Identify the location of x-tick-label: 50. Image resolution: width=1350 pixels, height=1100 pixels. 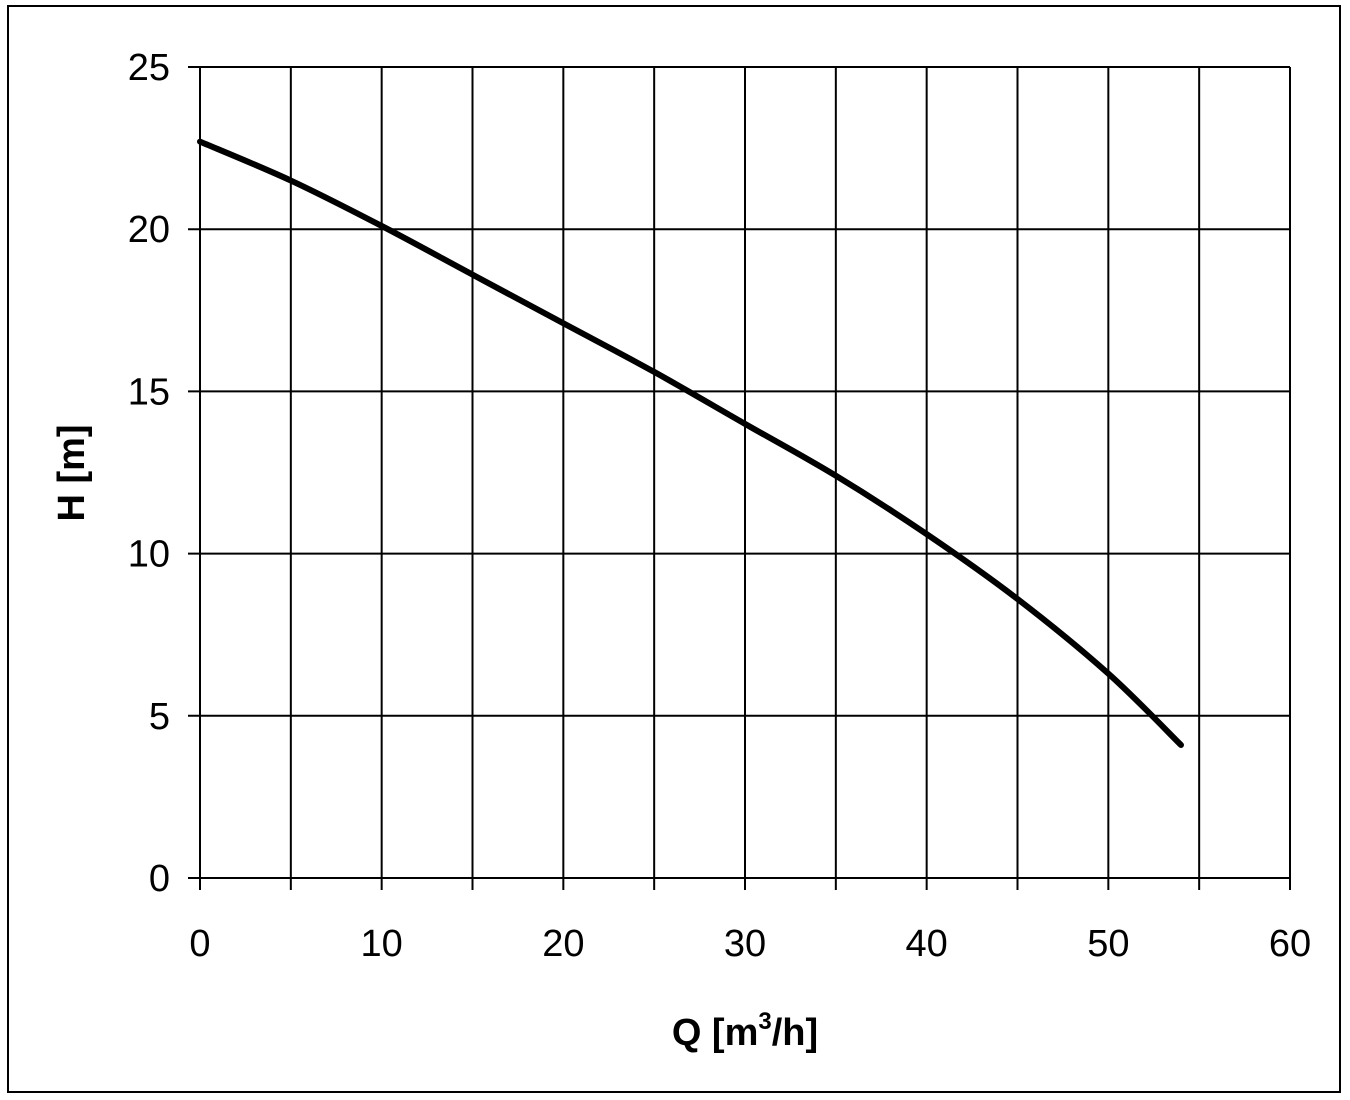
(1108, 944).